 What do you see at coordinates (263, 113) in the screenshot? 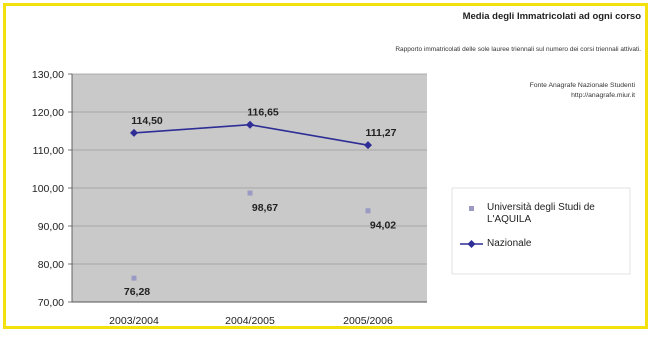
I see `nazionale-data-label: 116,65` at bounding box center [263, 113].